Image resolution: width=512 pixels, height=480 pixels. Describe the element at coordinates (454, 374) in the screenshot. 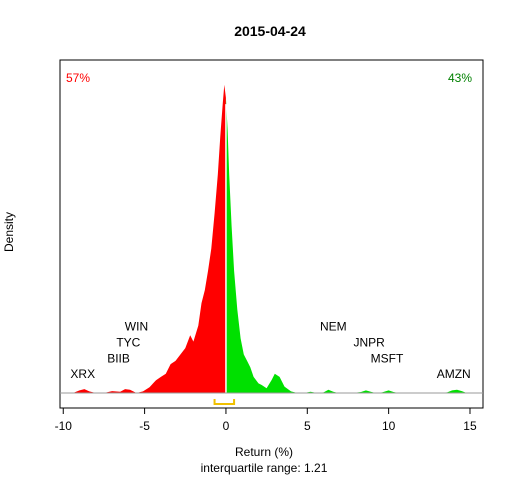

I see `outlier-label-amzn: AMZN` at that location.